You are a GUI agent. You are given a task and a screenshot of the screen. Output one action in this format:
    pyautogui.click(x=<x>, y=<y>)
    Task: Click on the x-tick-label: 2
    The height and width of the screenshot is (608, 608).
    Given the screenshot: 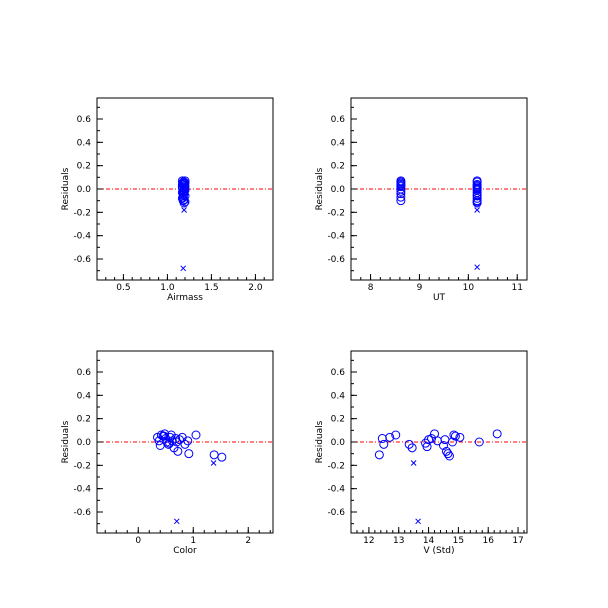 What is the action you would take?
    pyautogui.click(x=248, y=541)
    